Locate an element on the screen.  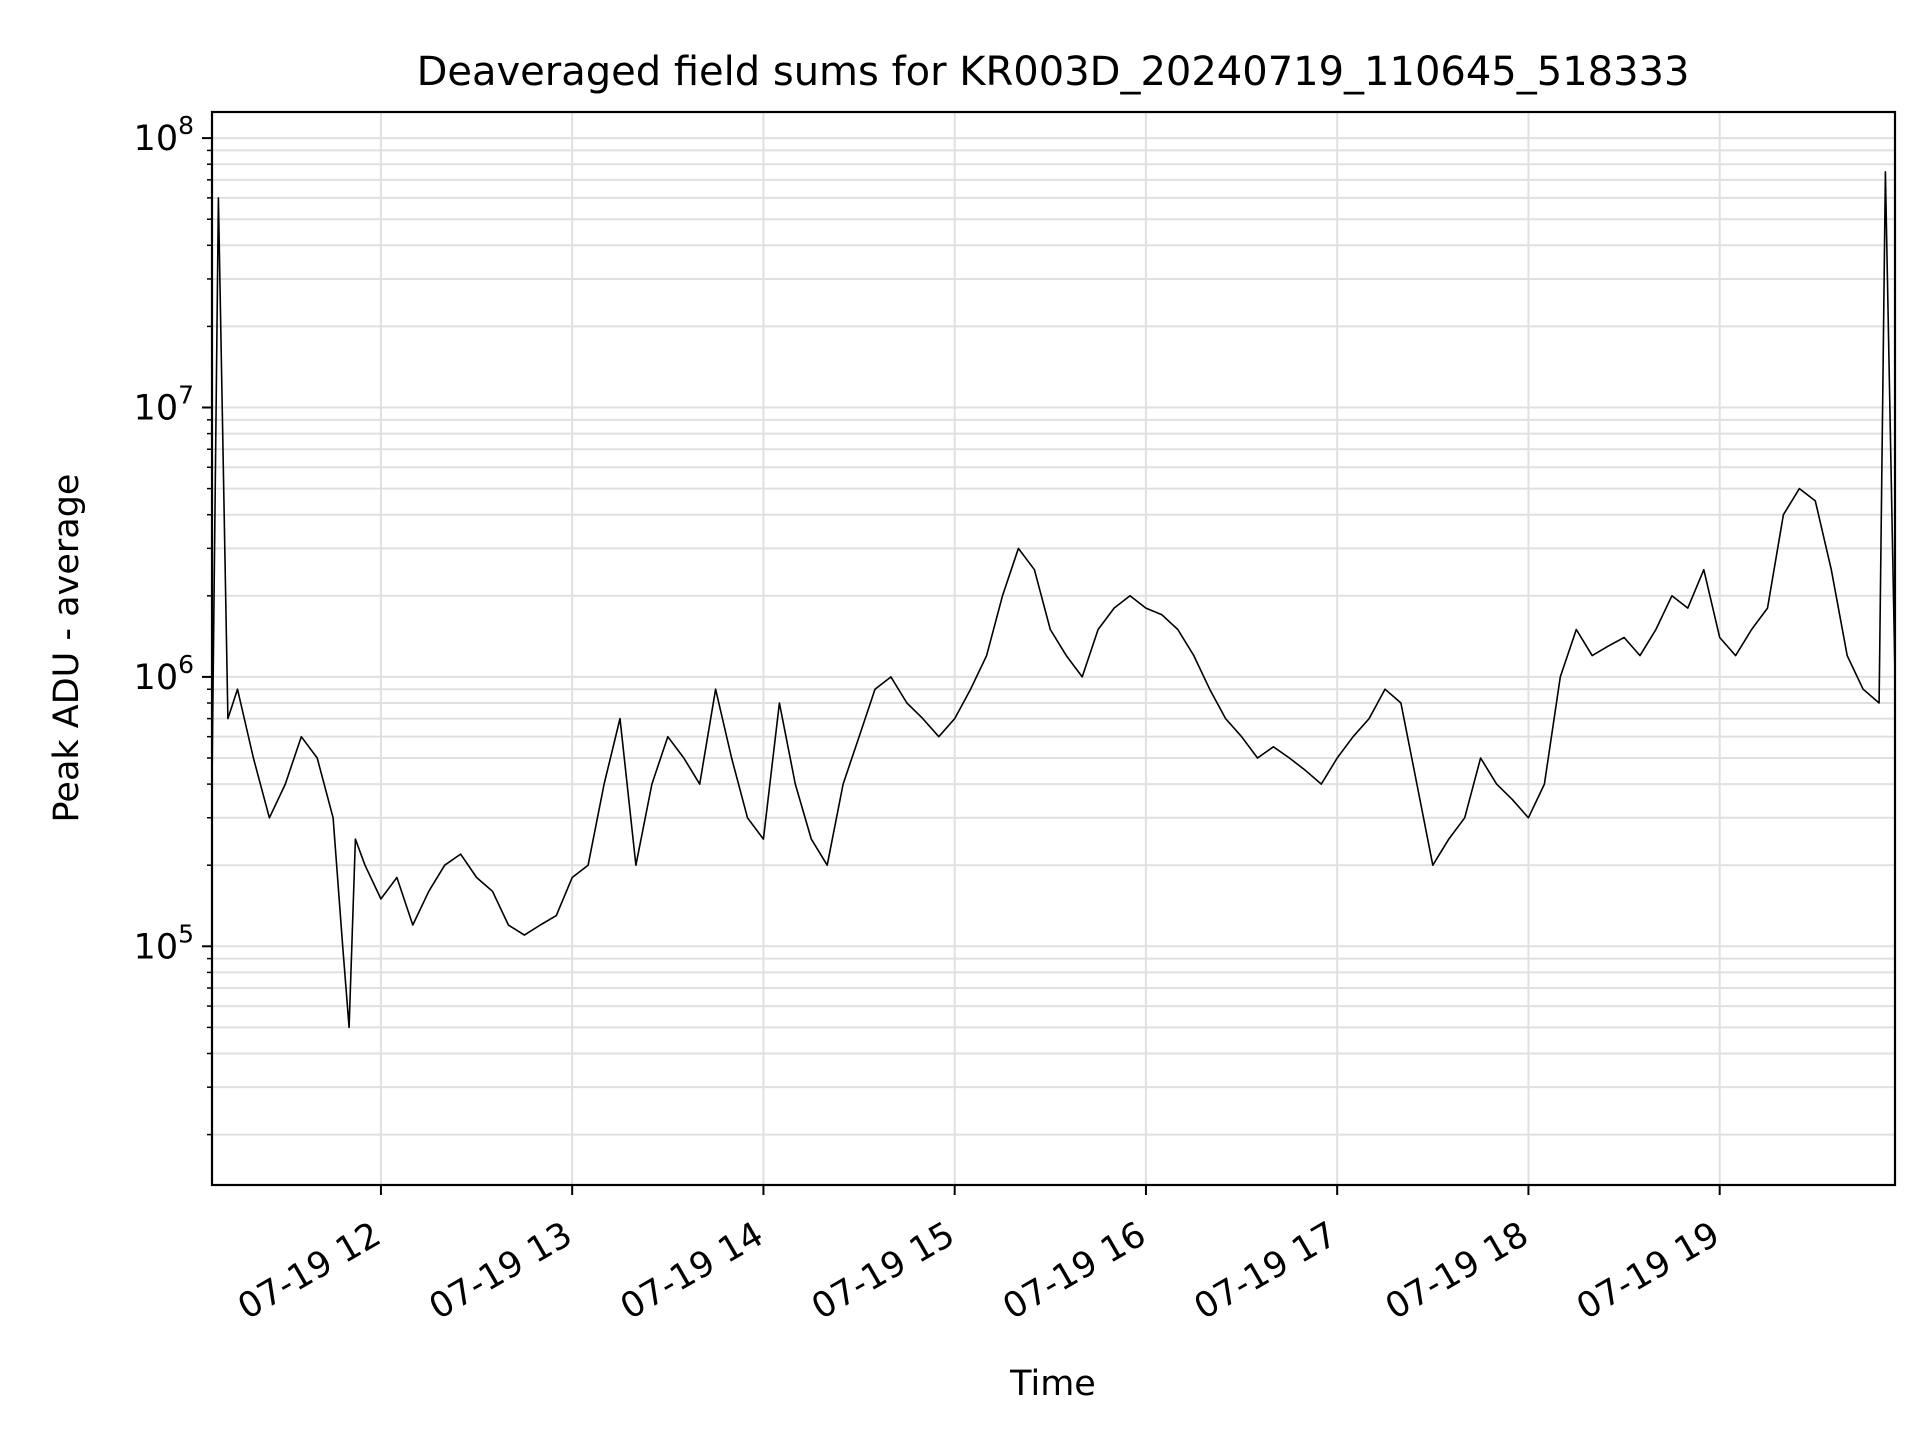
y-tick-label: 10⁵ is located at coordinates (164, 943).